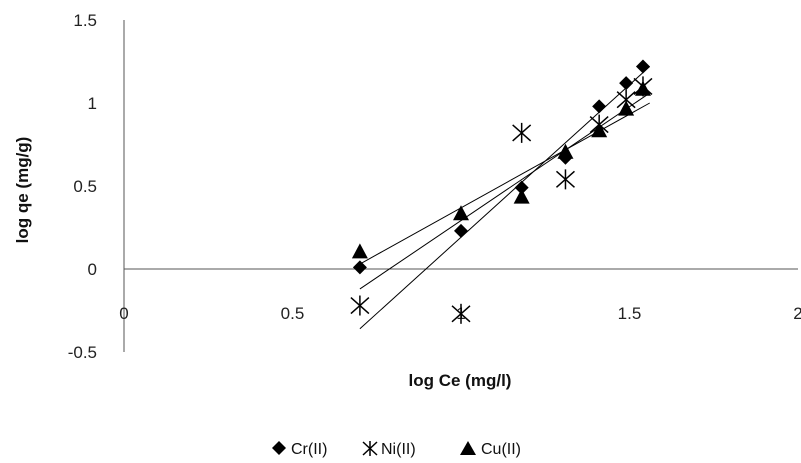  I want to click on legend-marker-cu, so click(468, 448).